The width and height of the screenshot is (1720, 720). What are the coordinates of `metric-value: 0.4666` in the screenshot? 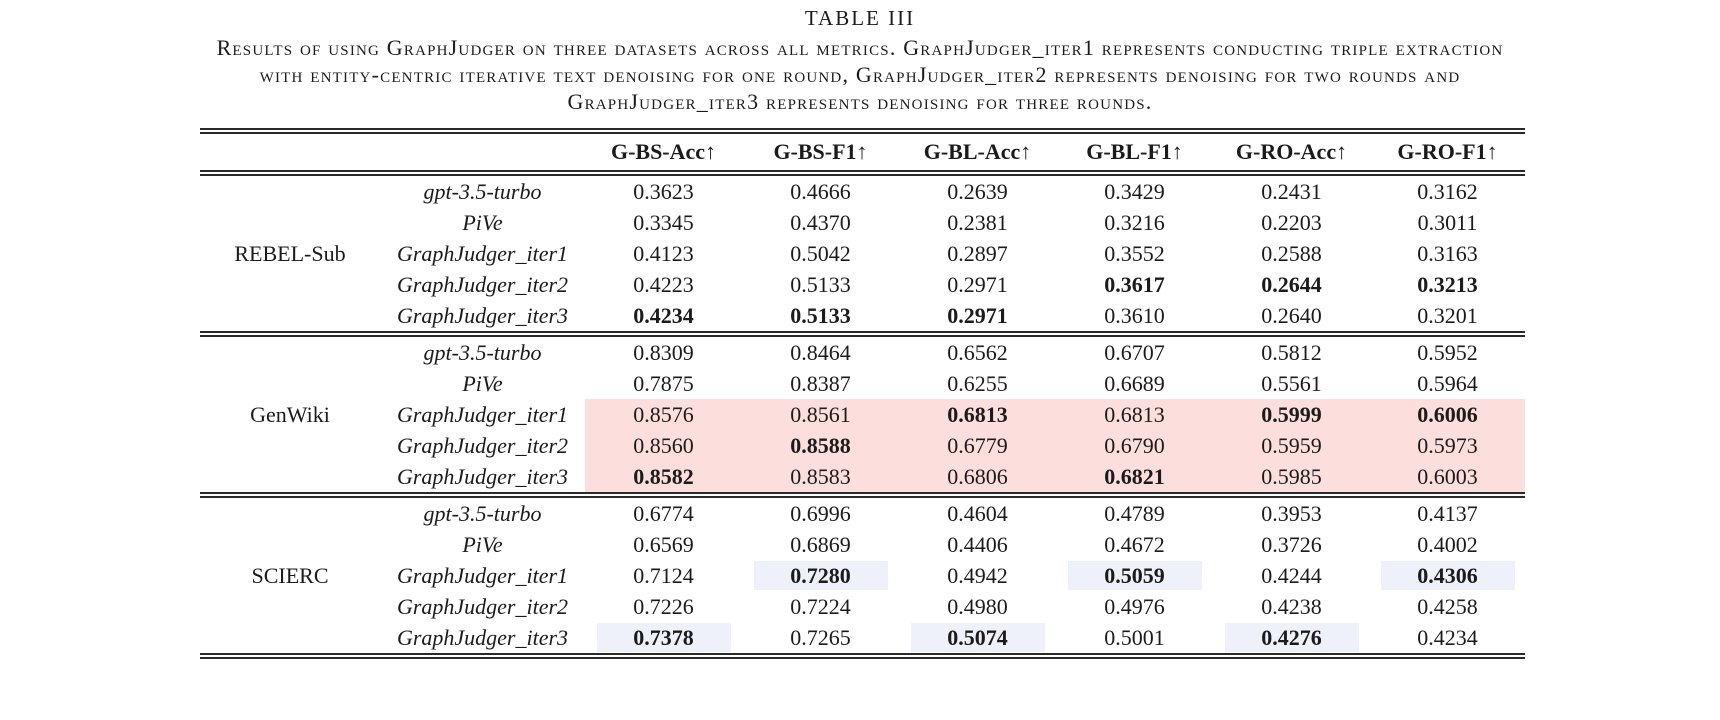 It's located at (820, 191).